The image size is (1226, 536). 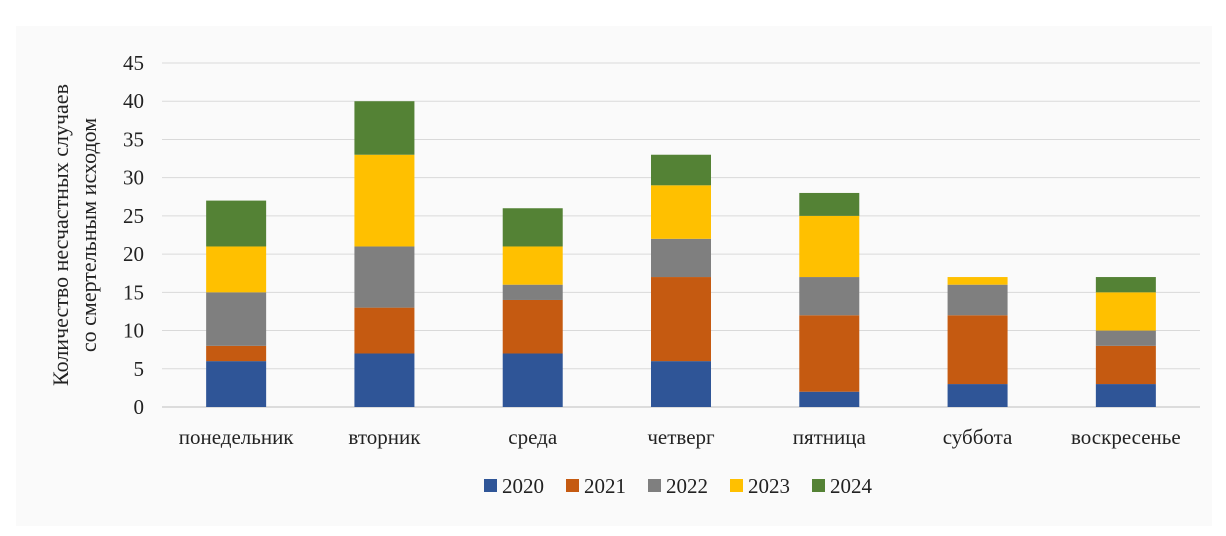 I want to click on x-category-label: среда, so click(x=533, y=437).